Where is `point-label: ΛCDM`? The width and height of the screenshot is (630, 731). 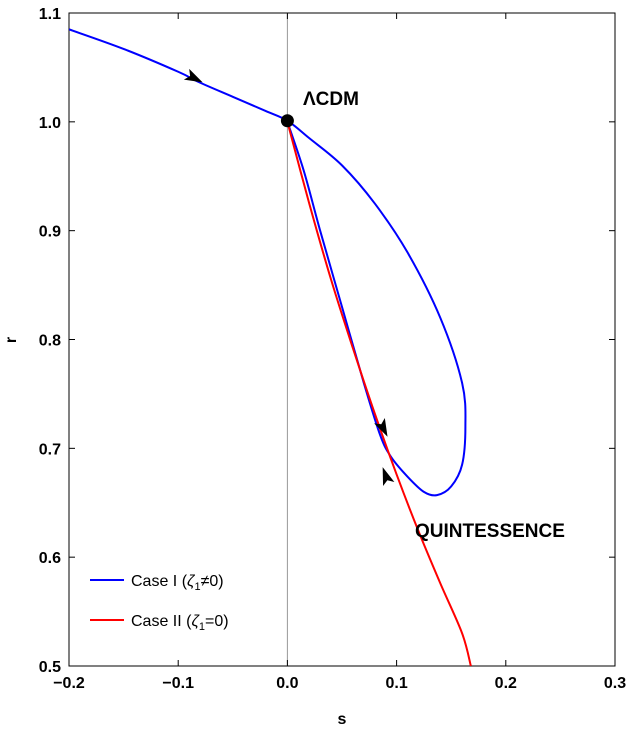 point-label: ΛCDM is located at coordinates (331, 99).